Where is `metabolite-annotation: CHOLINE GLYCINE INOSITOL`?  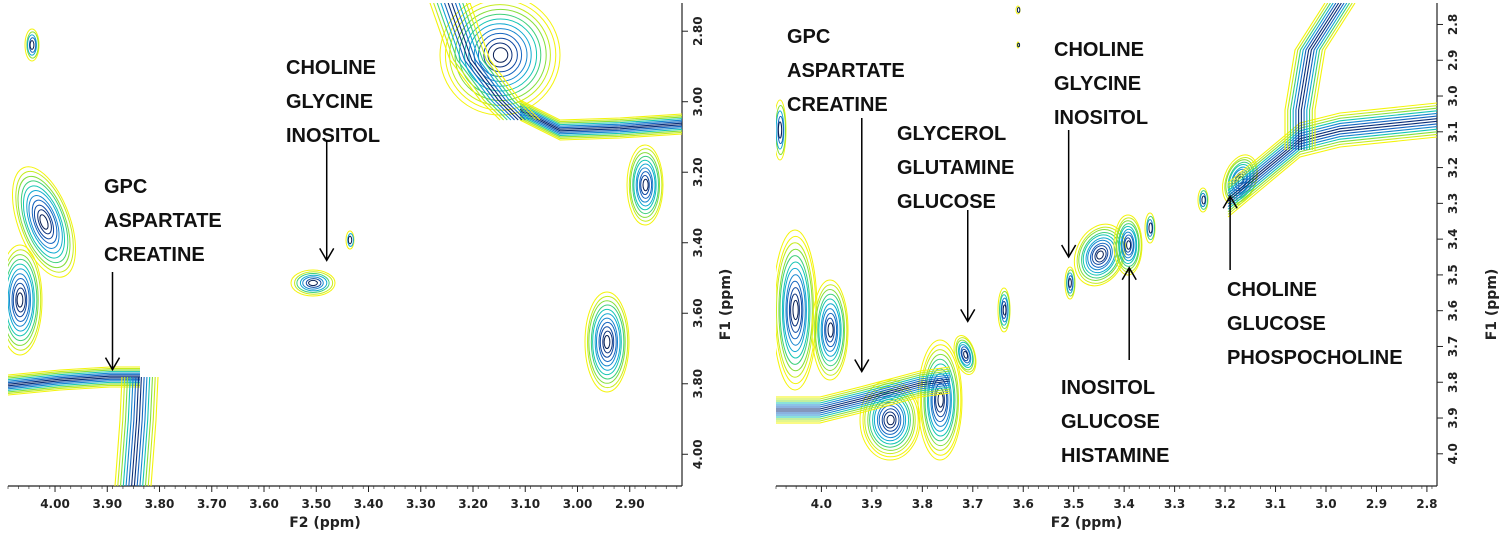
metabolite-annotation: CHOLINE GLYCINE INOSITOL is located at coordinates (1101, 149).